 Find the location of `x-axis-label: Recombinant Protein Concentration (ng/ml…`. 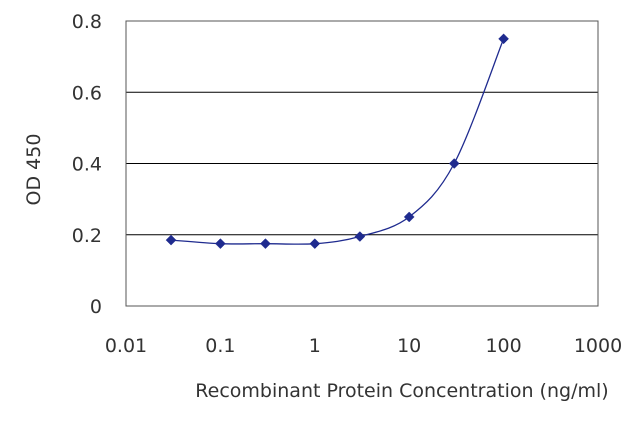

x-axis-label: Recombinant Protein Concentration (ng/ml… is located at coordinates (401, 391).